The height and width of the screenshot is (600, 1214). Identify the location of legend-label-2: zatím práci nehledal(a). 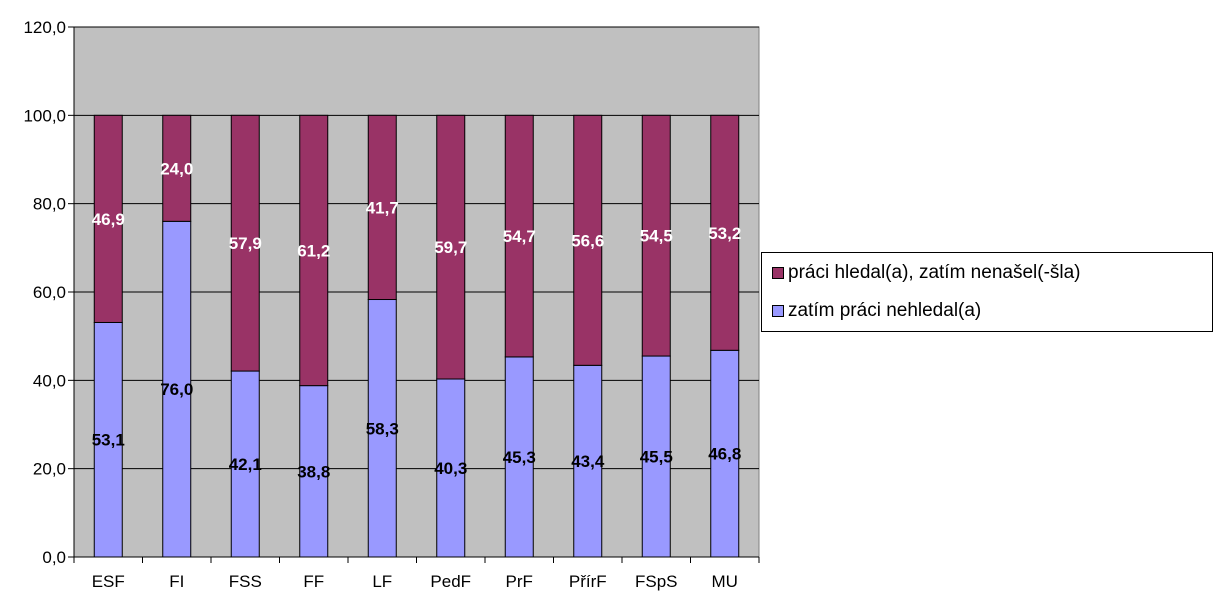
(885, 310).